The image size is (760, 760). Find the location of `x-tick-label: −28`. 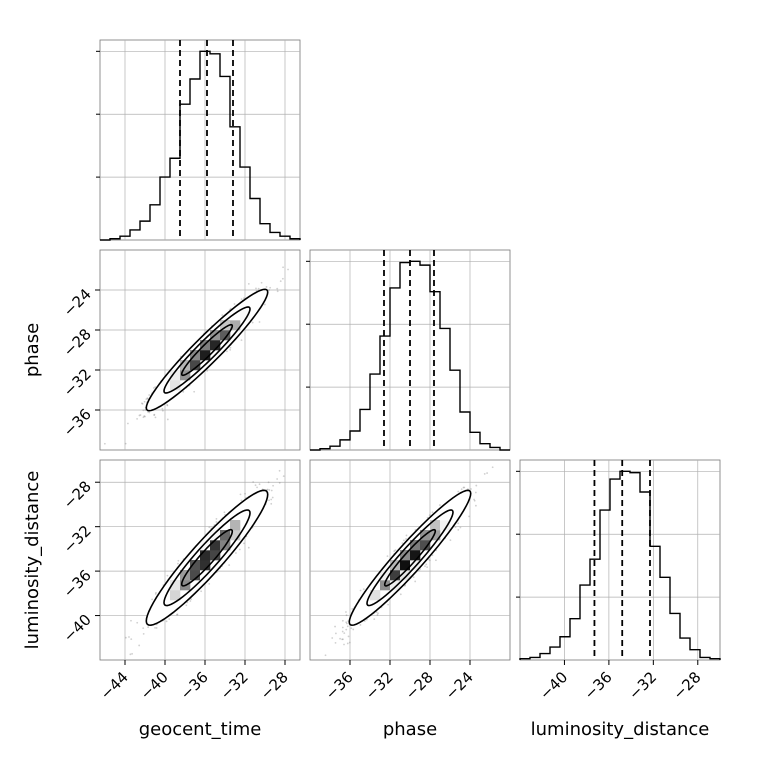

x-tick-label: −28 is located at coordinates (686, 685).